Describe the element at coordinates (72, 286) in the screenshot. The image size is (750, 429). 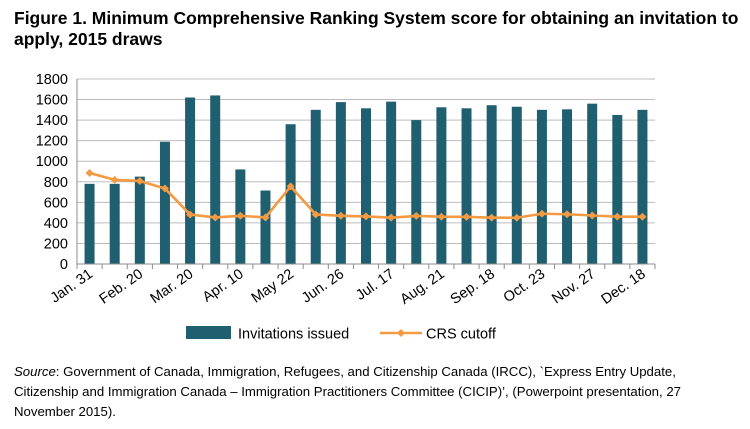
I see `x-tick-label: Jan. 31` at that location.